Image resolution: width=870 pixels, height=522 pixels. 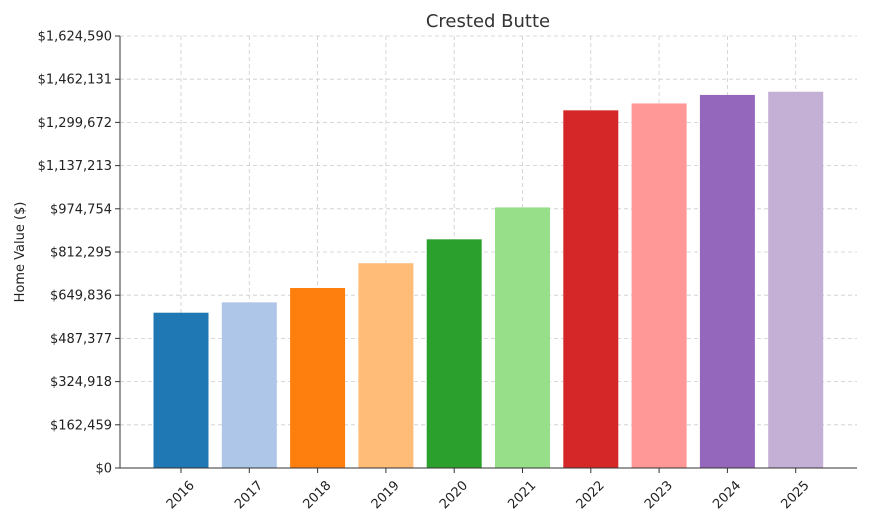 I want to click on bar-2020, so click(x=454, y=353).